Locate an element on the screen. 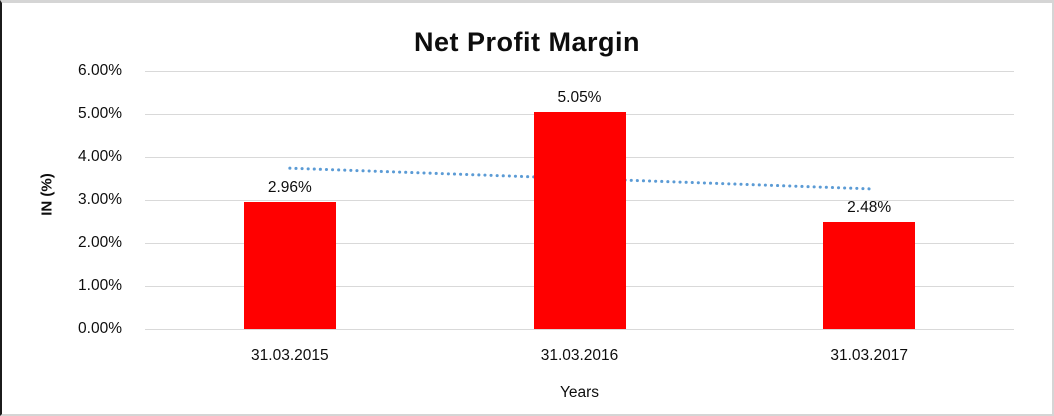 Image resolution: width=1054 pixels, height=416 pixels. x-axis-tick-labels: 31.03.2015 31.03.2016 31.03.2017 is located at coordinates (579, 358).